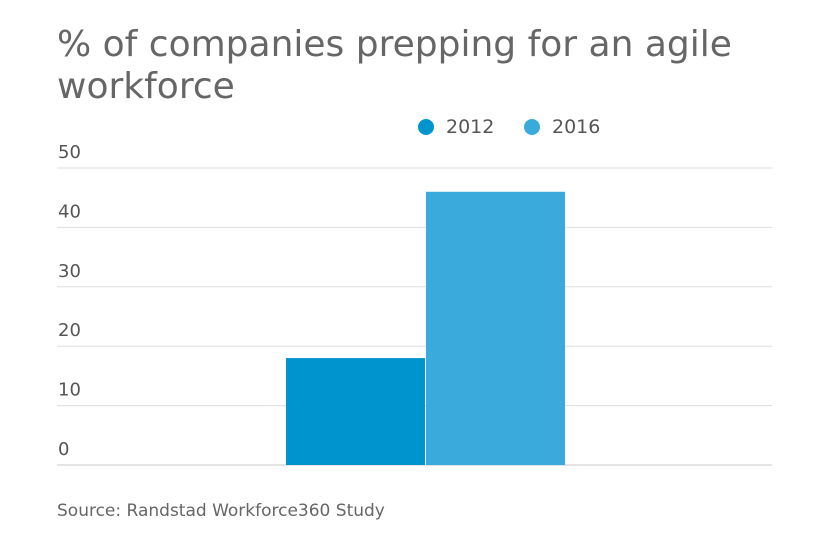 This screenshot has width=840, height=547. Describe the element at coordinates (576, 127) in the screenshot. I see `legend-label-2016: 2016` at that location.